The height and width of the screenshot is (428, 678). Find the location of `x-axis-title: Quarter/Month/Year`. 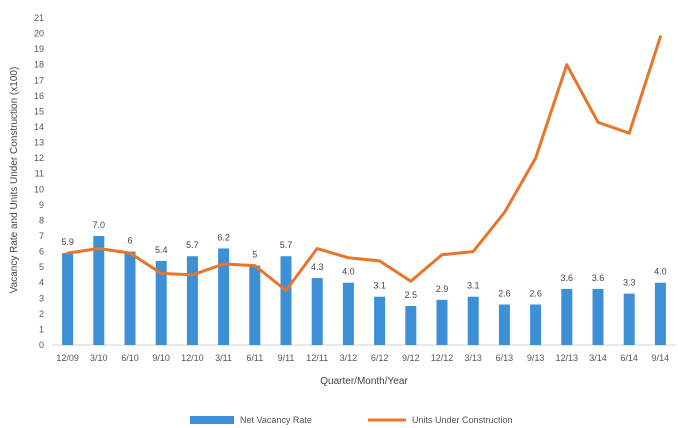

x-axis-title: Quarter/Month/Year is located at coordinates (364, 381).